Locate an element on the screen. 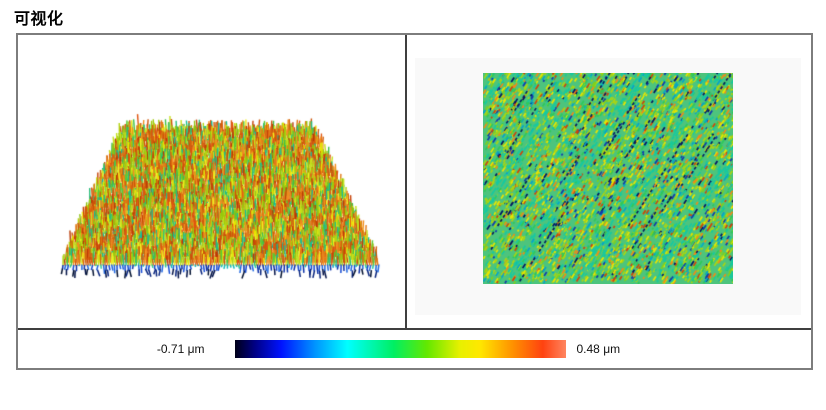  color-scale-row: -0.71 μm 0.48 μm is located at coordinates (414, 349).